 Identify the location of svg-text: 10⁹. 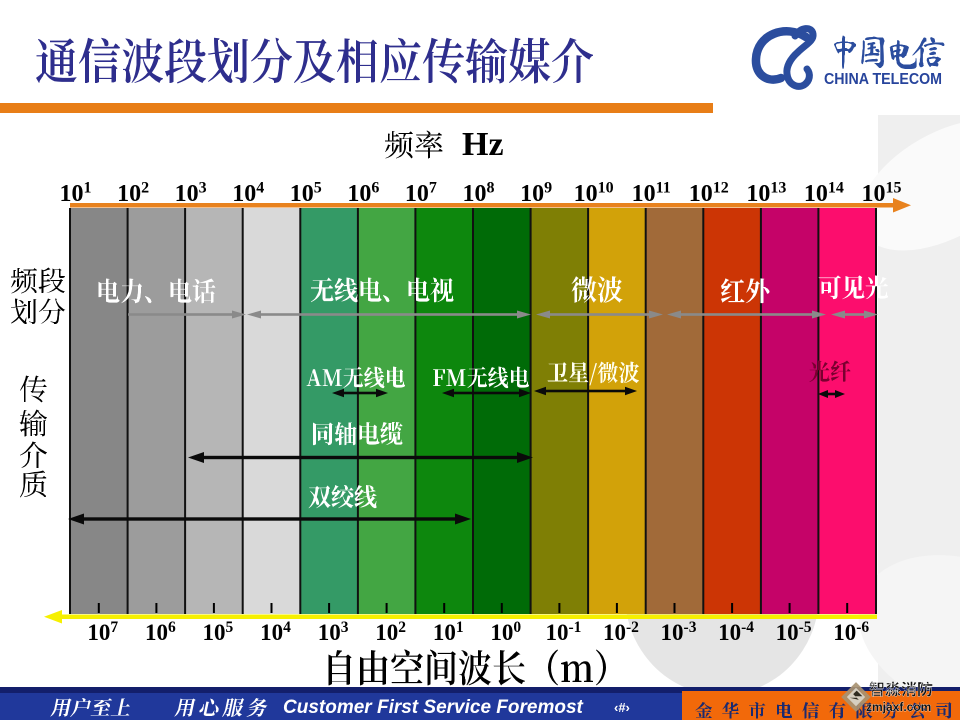
(536, 194).